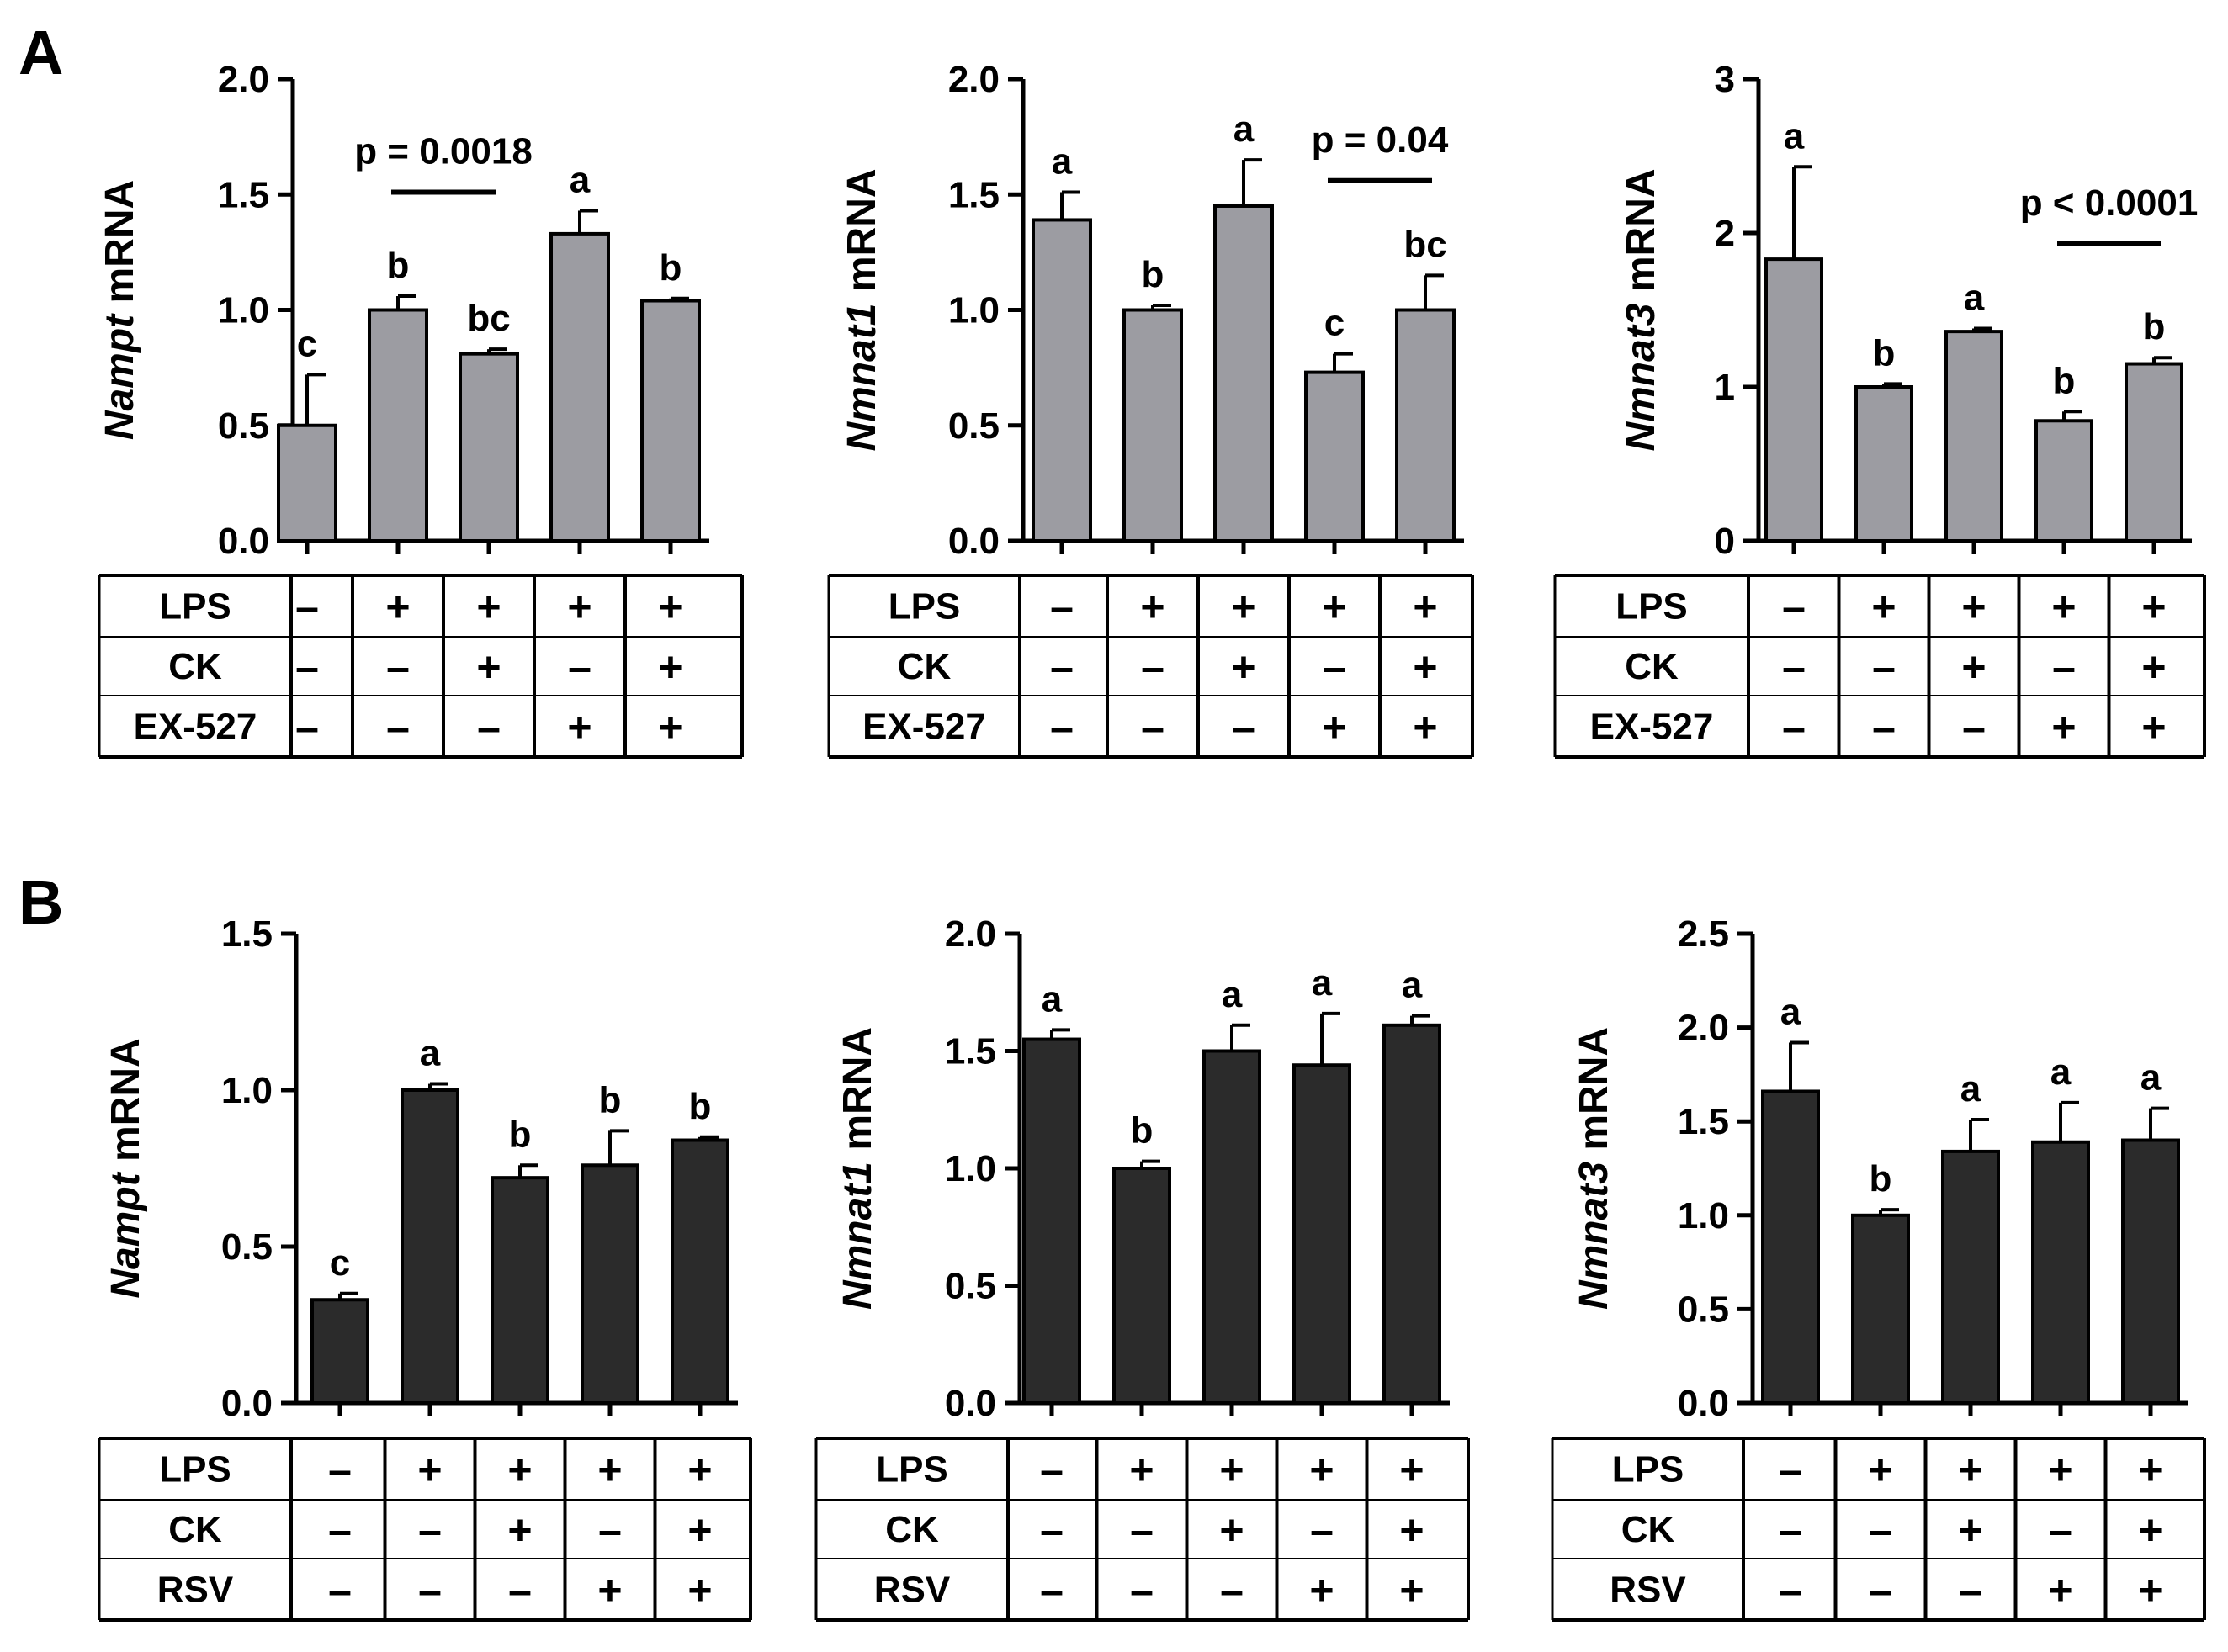 The height and width of the screenshot is (1652, 2228). What do you see at coordinates (580, 179) in the screenshot?
I see `sig-letter-4: a` at bounding box center [580, 179].